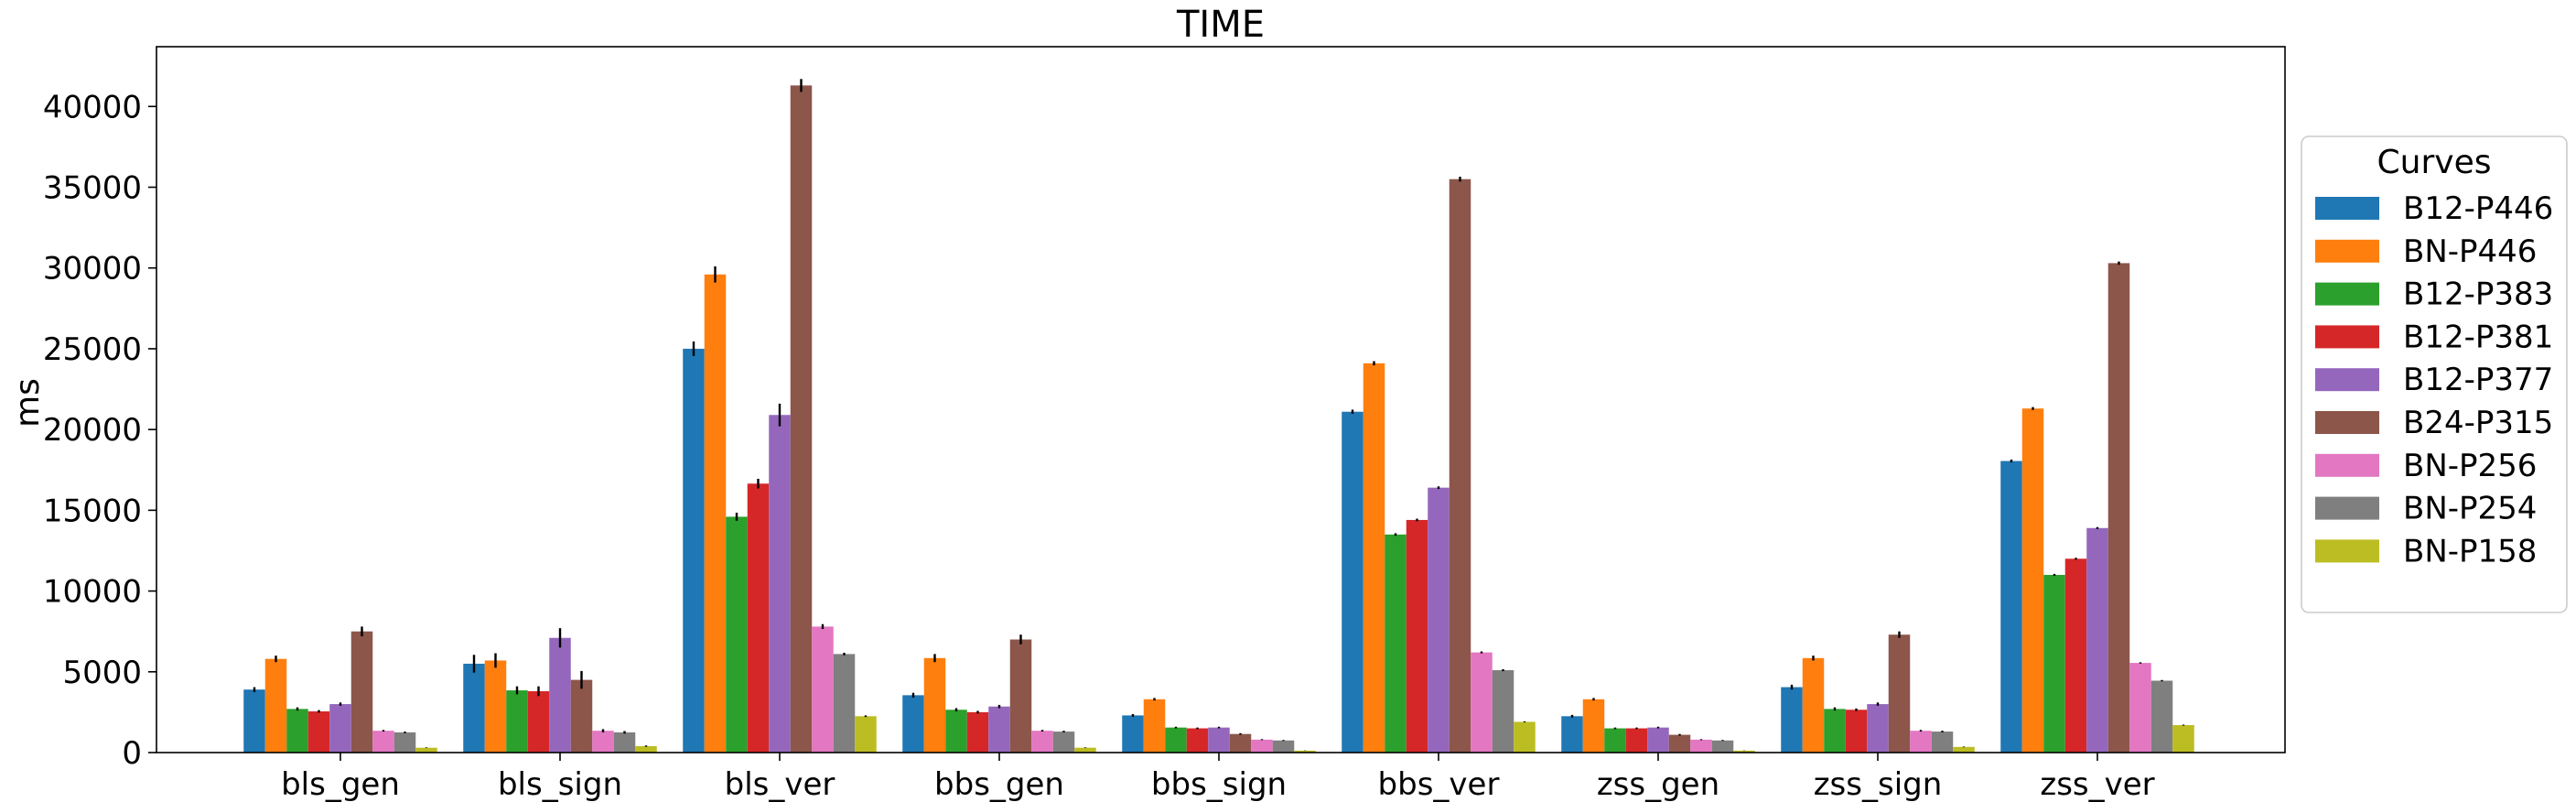 The height and width of the screenshot is (802, 2576). What do you see at coordinates (2011, 607) in the screenshot?
I see `bar-zss_ver-B12-P446` at bounding box center [2011, 607].